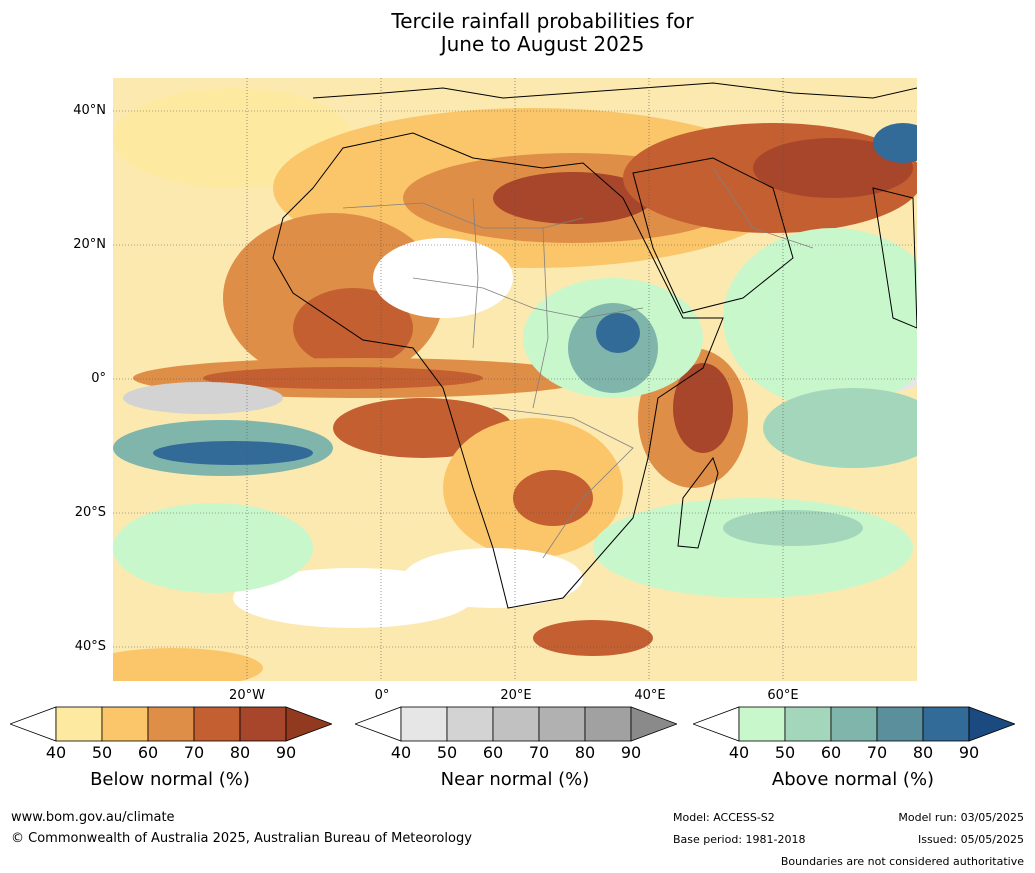 This screenshot has width=1035, height=873. What do you see at coordinates (515, 779) in the screenshot?
I see `colorbar-title-near: Near normal (%)` at bounding box center [515, 779].